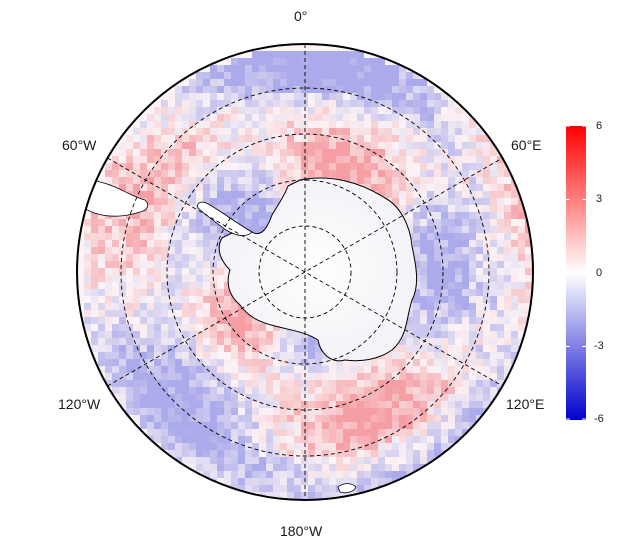  Describe the element at coordinates (599, 346) in the screenshot. I see `colorbar-label-neg3: -3` at that location.